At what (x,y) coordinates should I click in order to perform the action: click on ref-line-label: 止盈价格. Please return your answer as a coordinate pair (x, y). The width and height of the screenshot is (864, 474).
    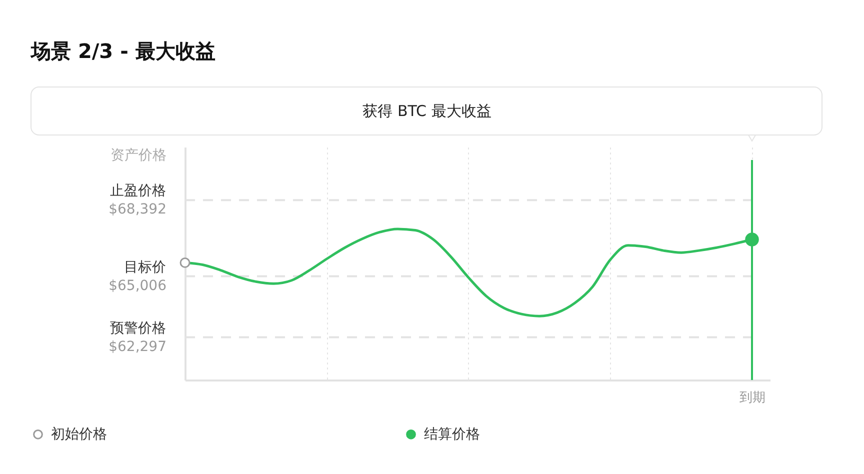
    Looking at the image, I should click on (138, 191).